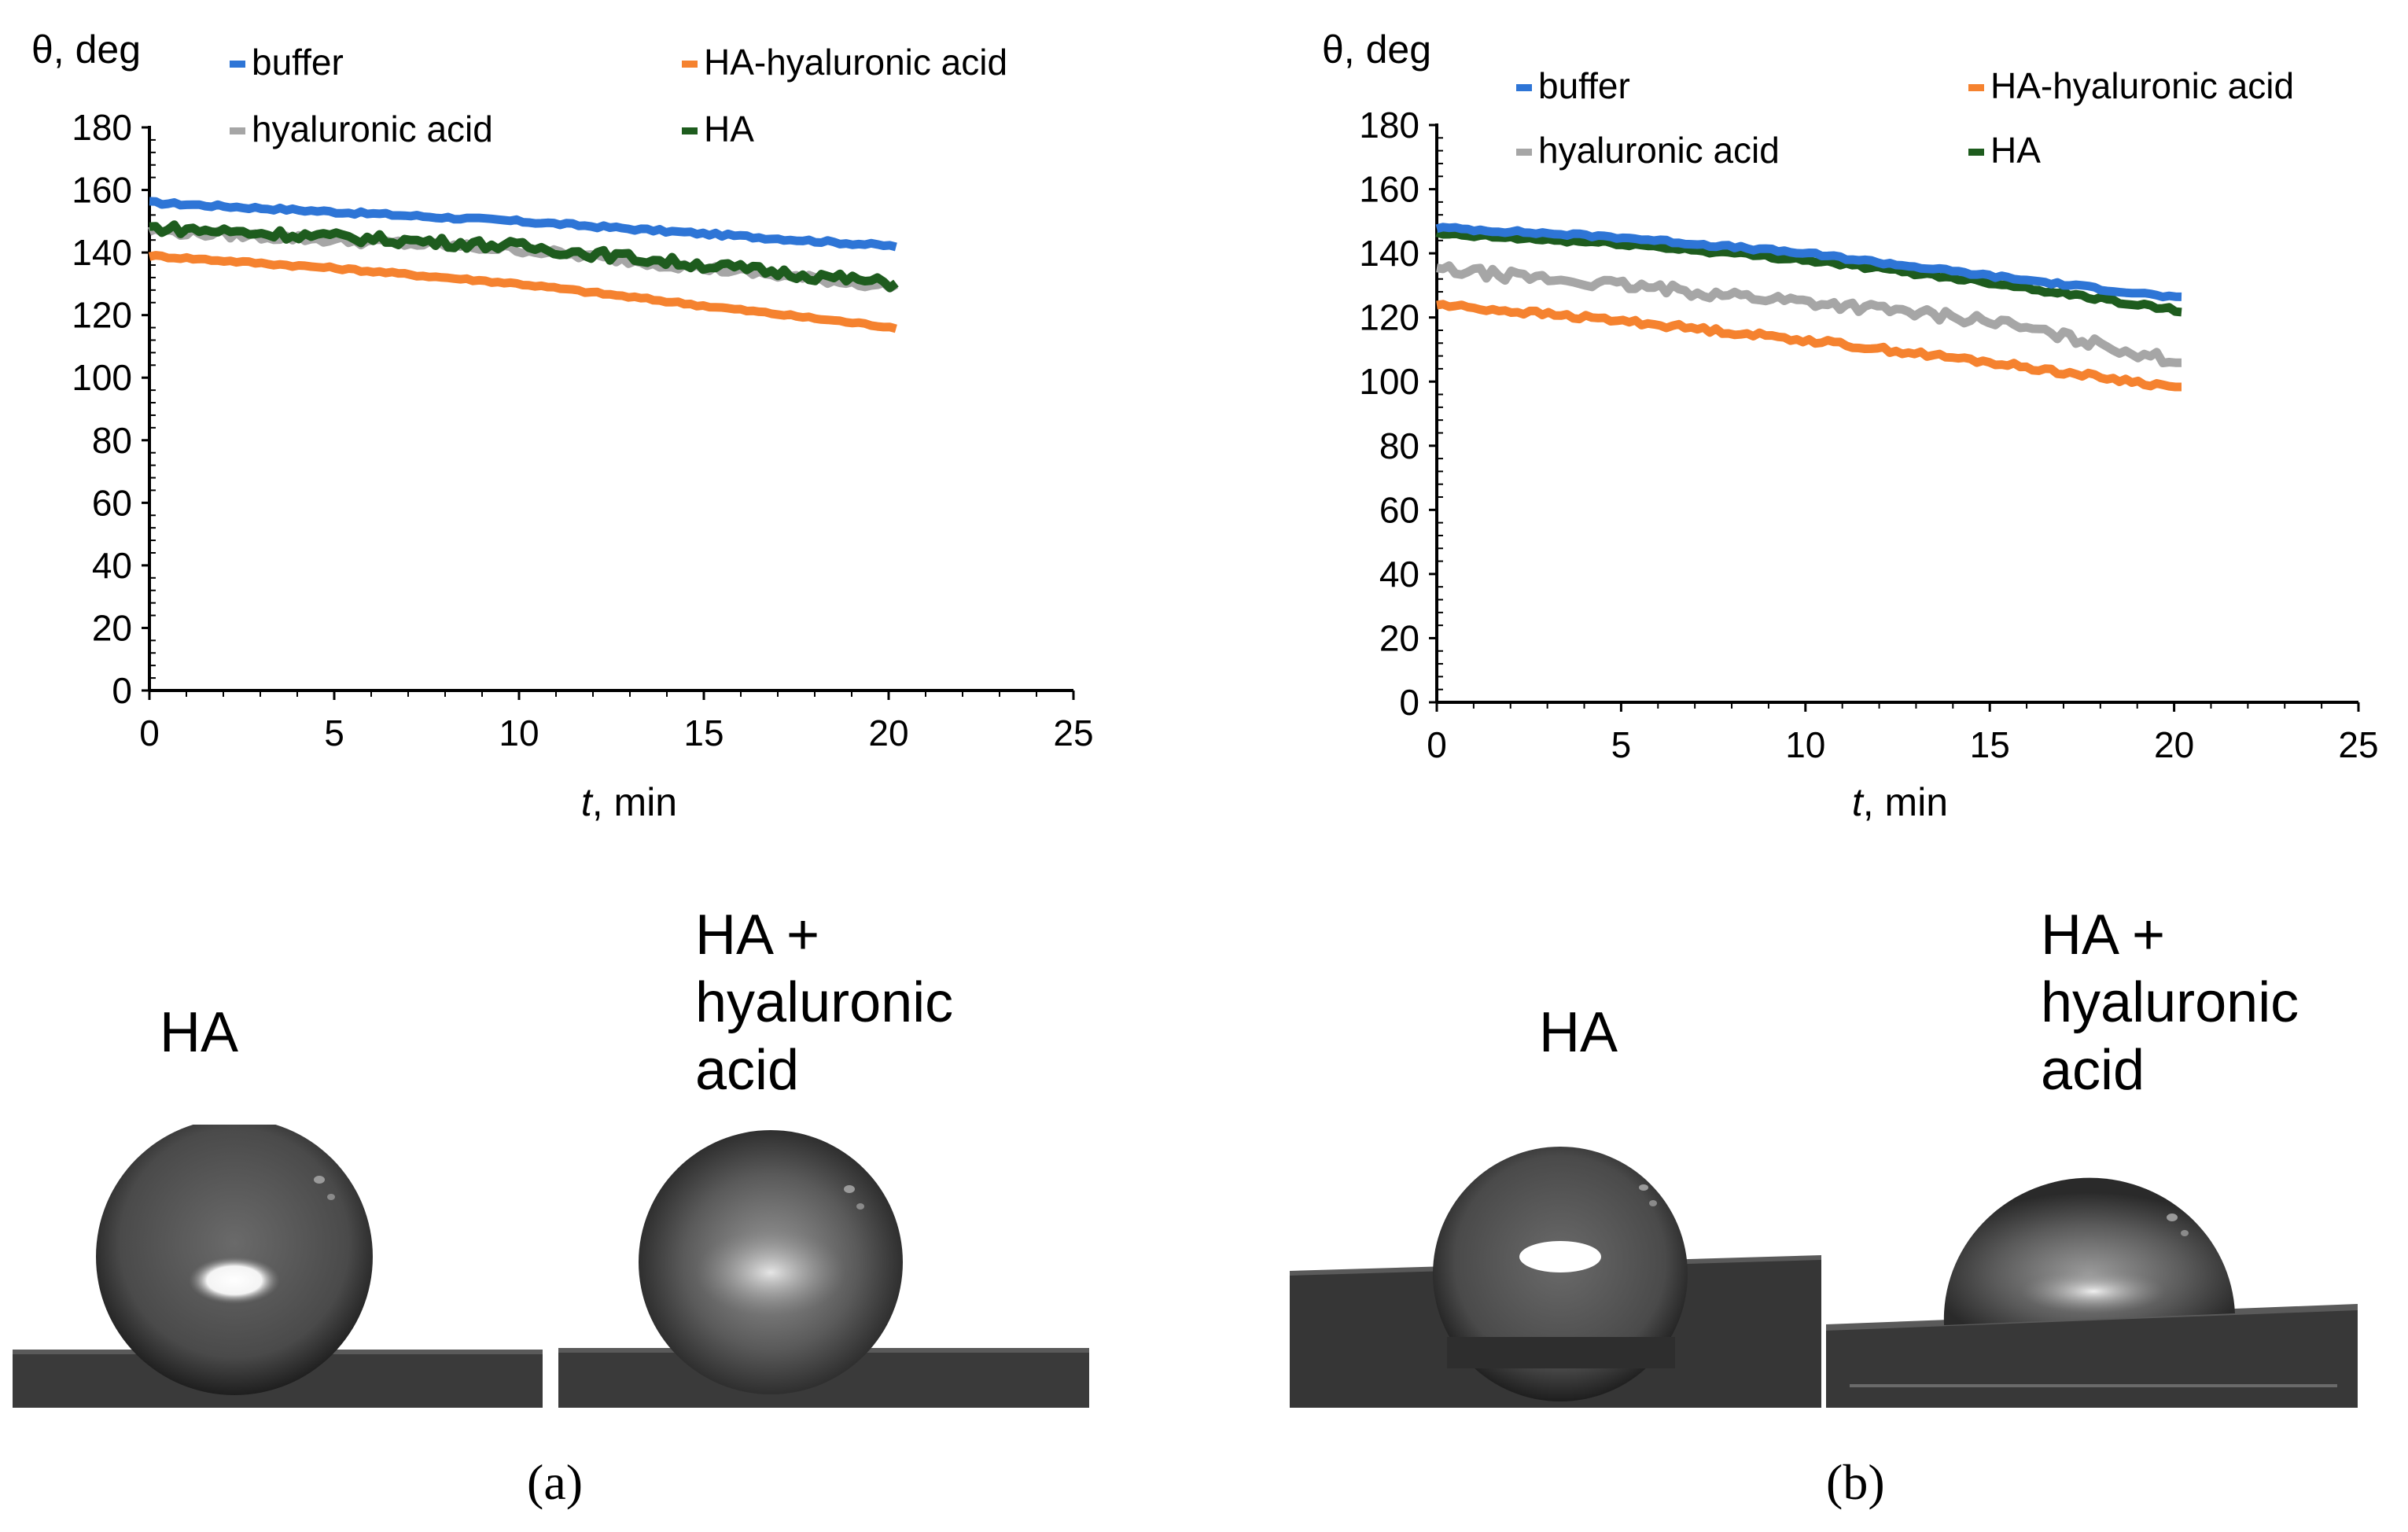  Describe the element at coordinates (2092, 1267) in the screenshot. I see `droplet-photo-ha-hyaluronic-b` at that location.